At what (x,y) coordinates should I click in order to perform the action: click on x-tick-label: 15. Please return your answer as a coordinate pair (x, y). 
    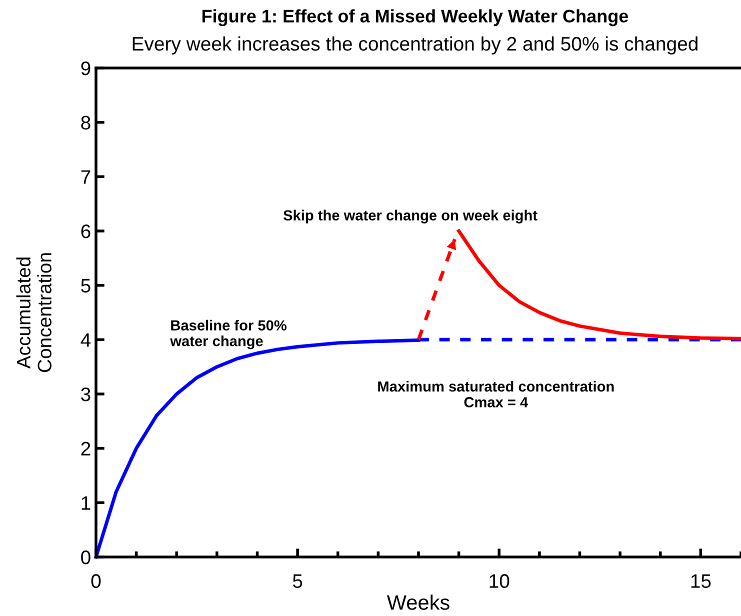
    Looking at the image, I should click on (701, 581).